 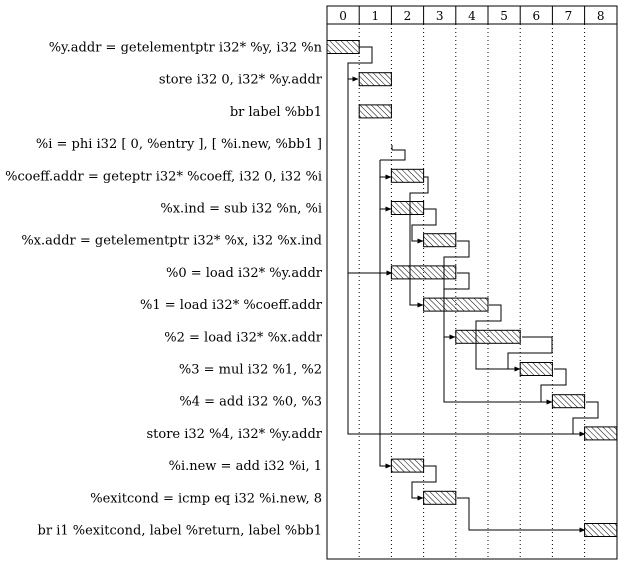 What do you see at coordinates (206, 498) in the screenshot?
I see `instruction-label: %exitcond = icmp eq i32 %i.new, 8` at bounding box center [206, 498].